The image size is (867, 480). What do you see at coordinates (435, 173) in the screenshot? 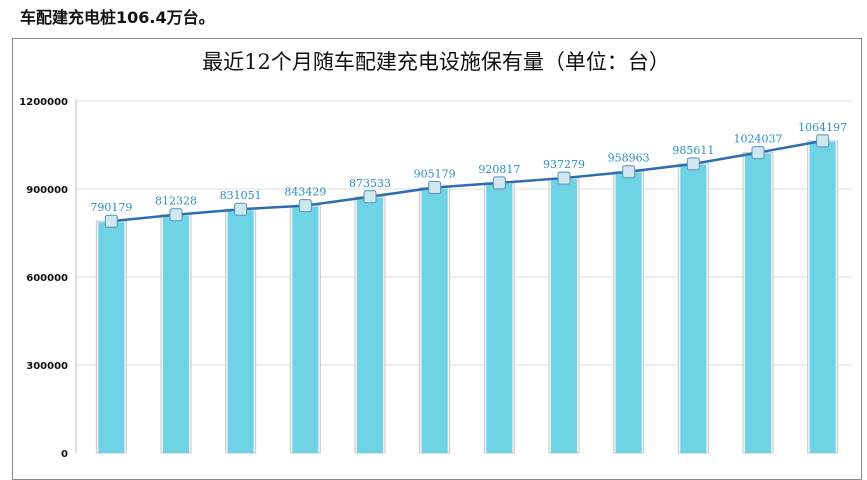
I see `data-label: 905179` at bounding box center [435, 173].